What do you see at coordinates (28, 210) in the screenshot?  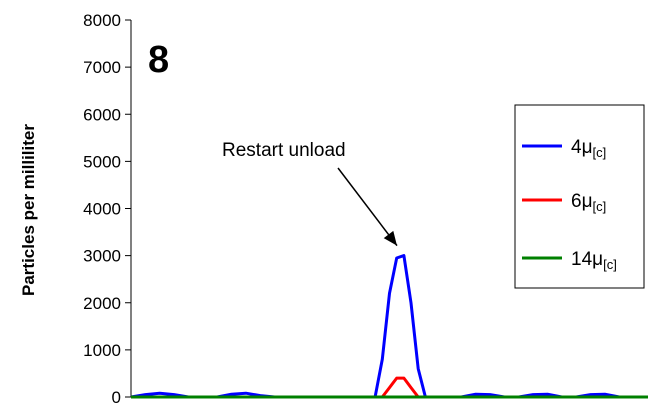 I see `y-axis-title: Particles per milliliter` at bounding box center [28, 210].